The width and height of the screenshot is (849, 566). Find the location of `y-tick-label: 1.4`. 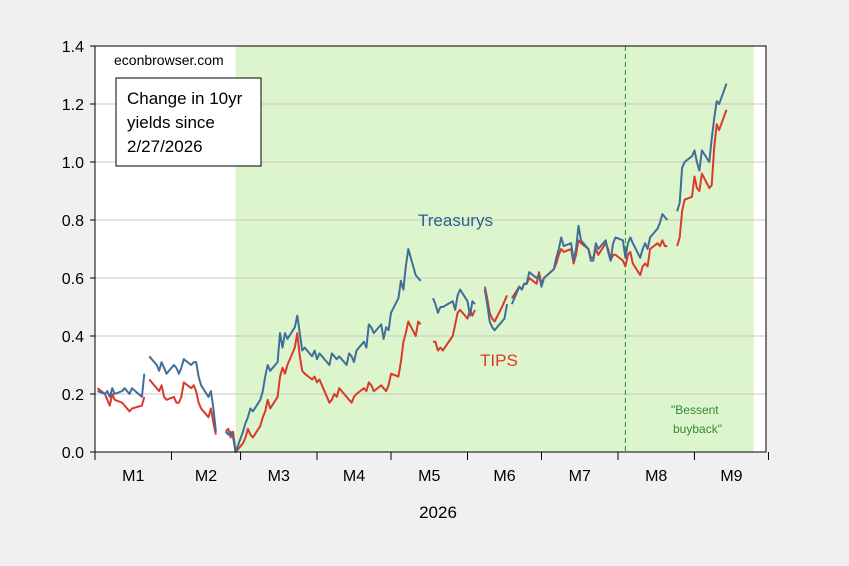

y-tick-label: 1.4 is located at coordinates (73, 47).